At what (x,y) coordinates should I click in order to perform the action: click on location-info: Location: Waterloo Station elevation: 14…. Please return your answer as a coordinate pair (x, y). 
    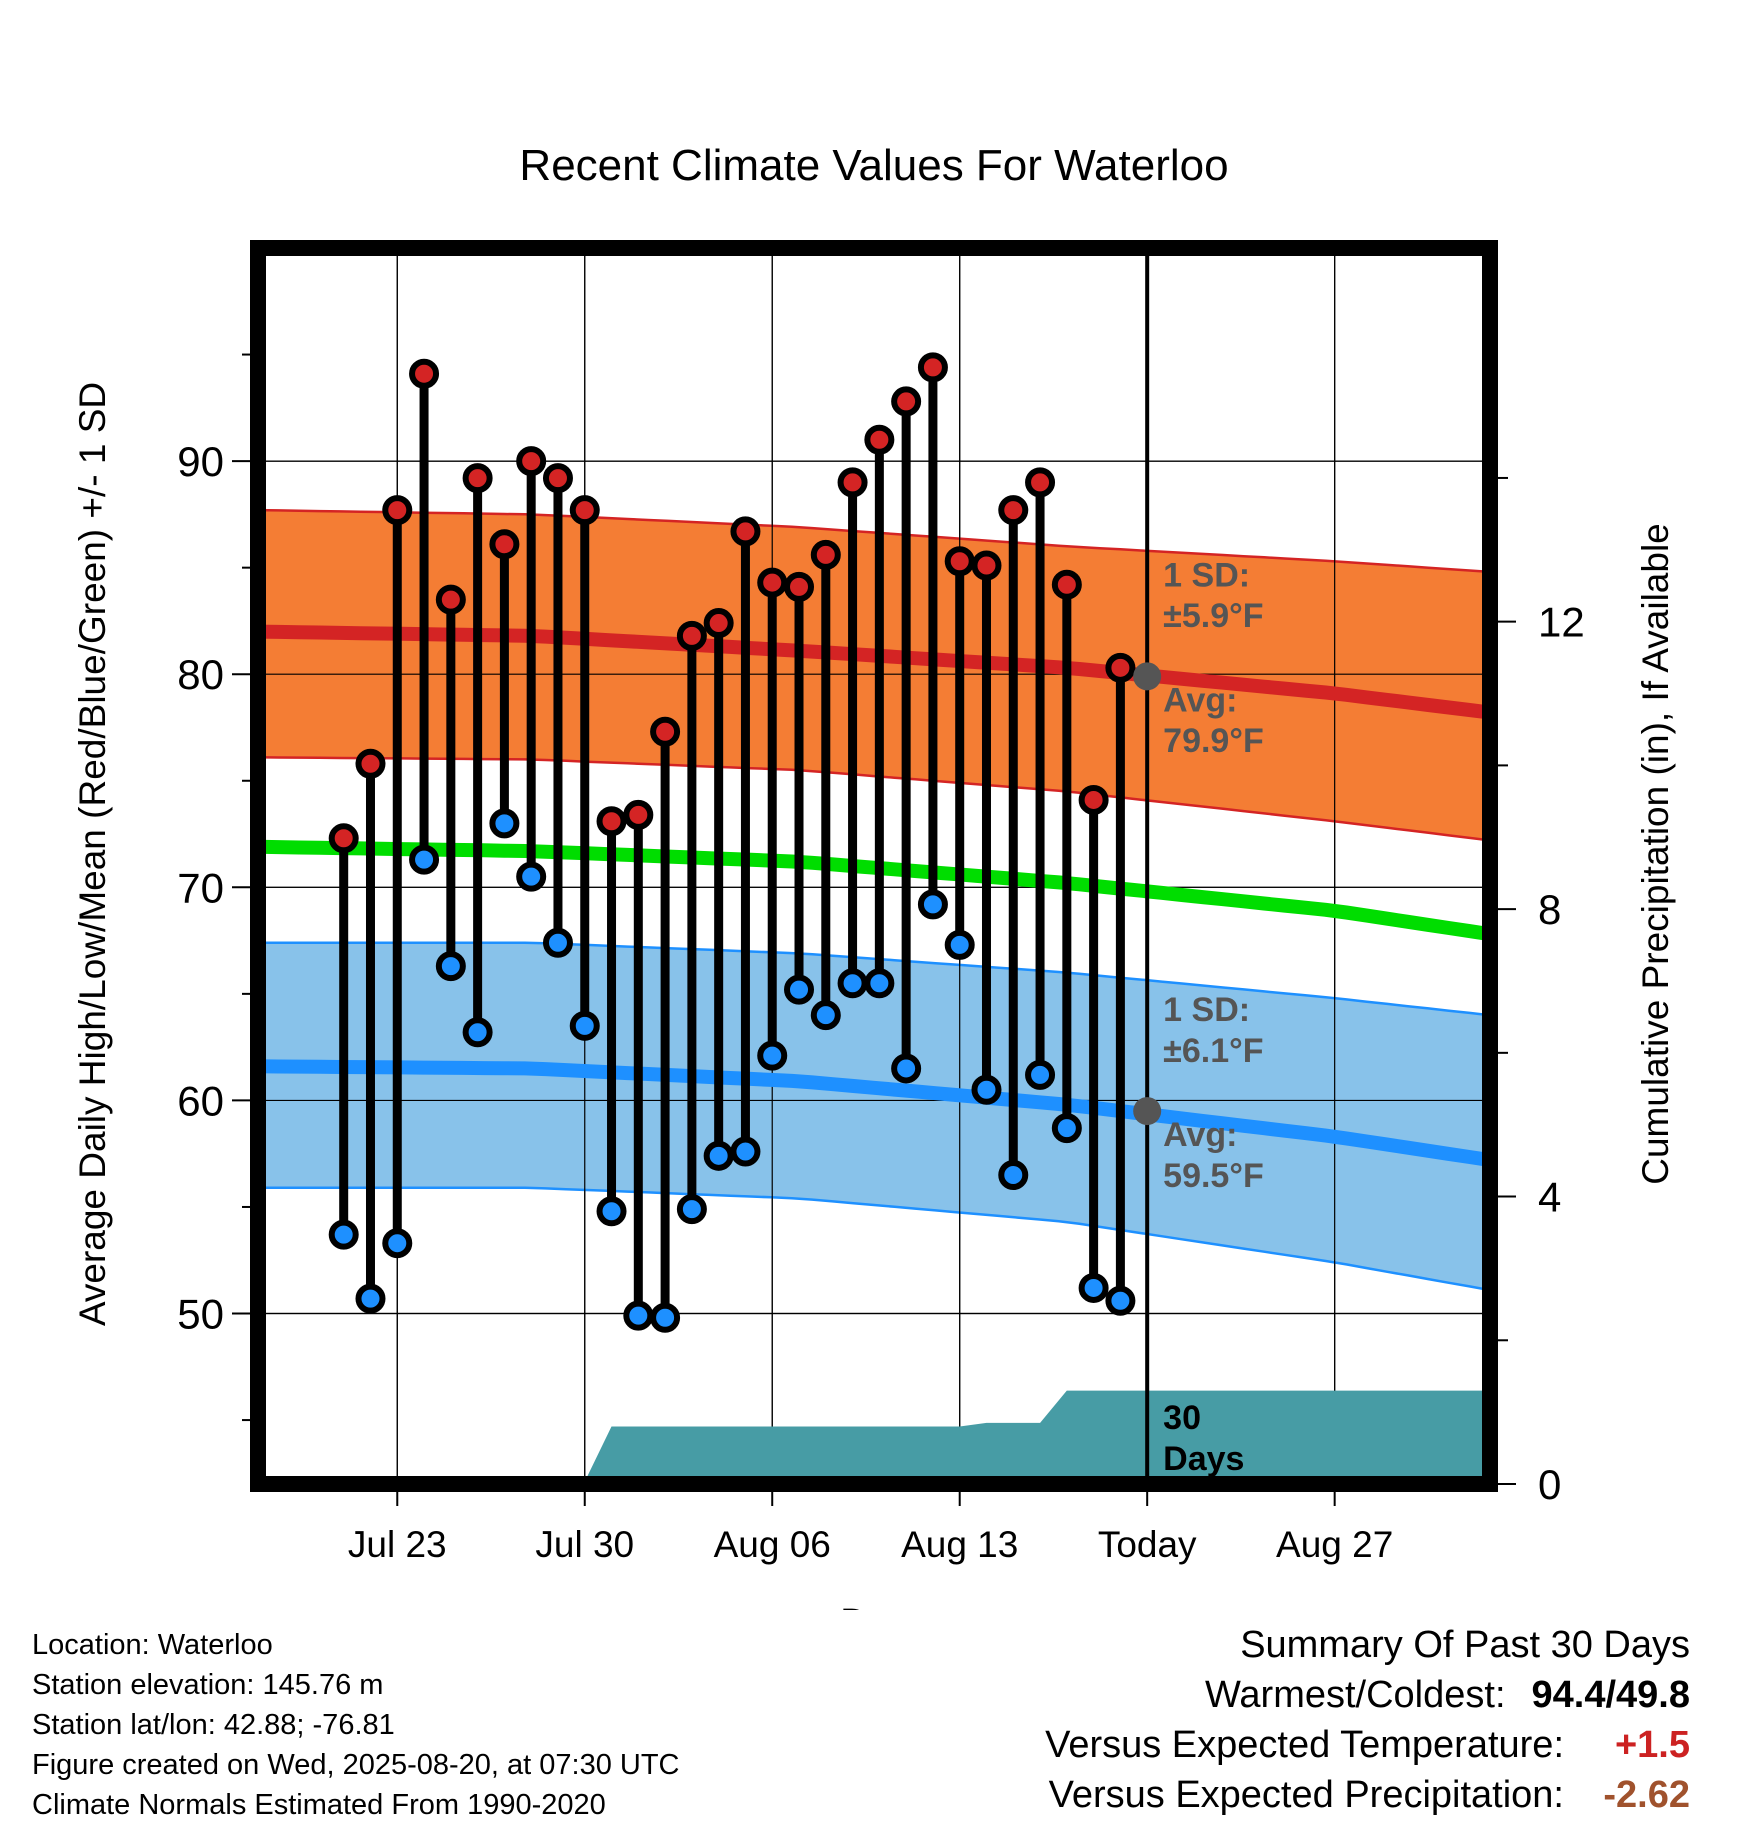
    Looking at the image, I should click on (356, 1725).